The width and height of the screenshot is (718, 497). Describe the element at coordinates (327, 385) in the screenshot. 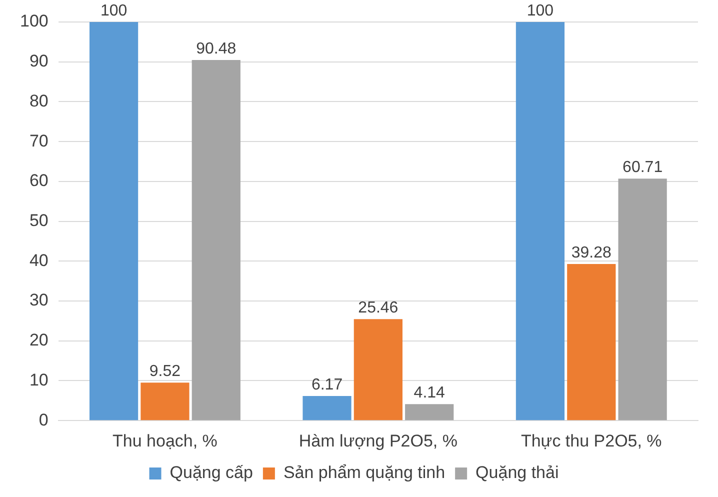

I see `data-label: 6.17` at that location.